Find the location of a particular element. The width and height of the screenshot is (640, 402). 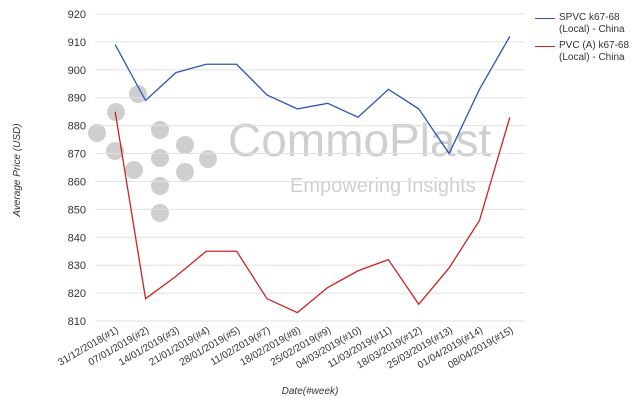

y-axis-label: Average Price (USD) is located at coordinates (17, 170).